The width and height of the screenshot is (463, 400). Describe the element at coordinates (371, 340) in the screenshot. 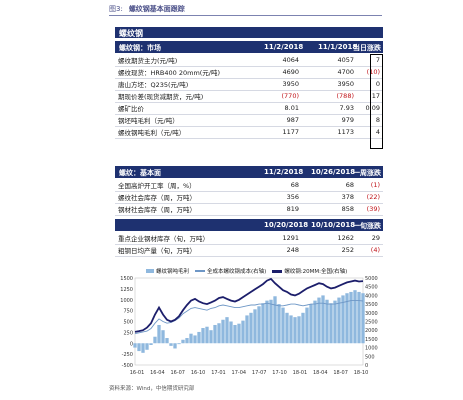

I see `right-axis-tick-label: 1500` at that location.